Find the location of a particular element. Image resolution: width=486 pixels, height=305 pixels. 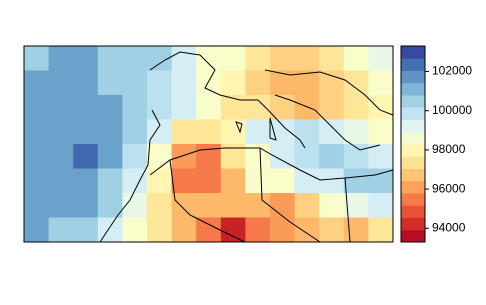

colorbar-tick-label: 102000 is located at coordinates (452, 71).